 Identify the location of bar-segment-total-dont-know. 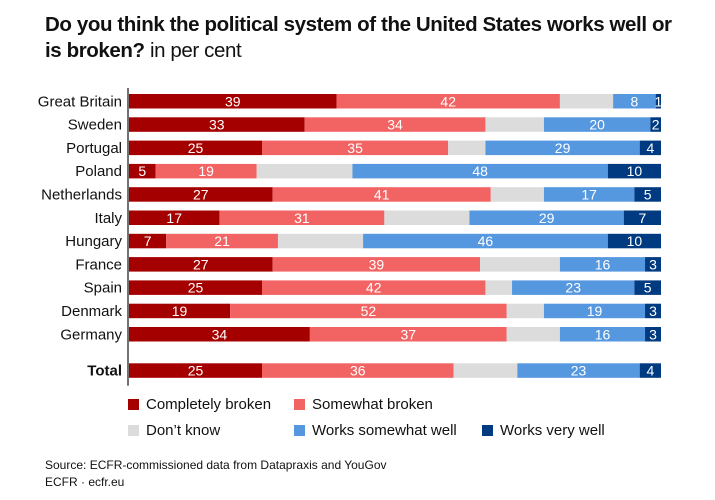
(485, 370).